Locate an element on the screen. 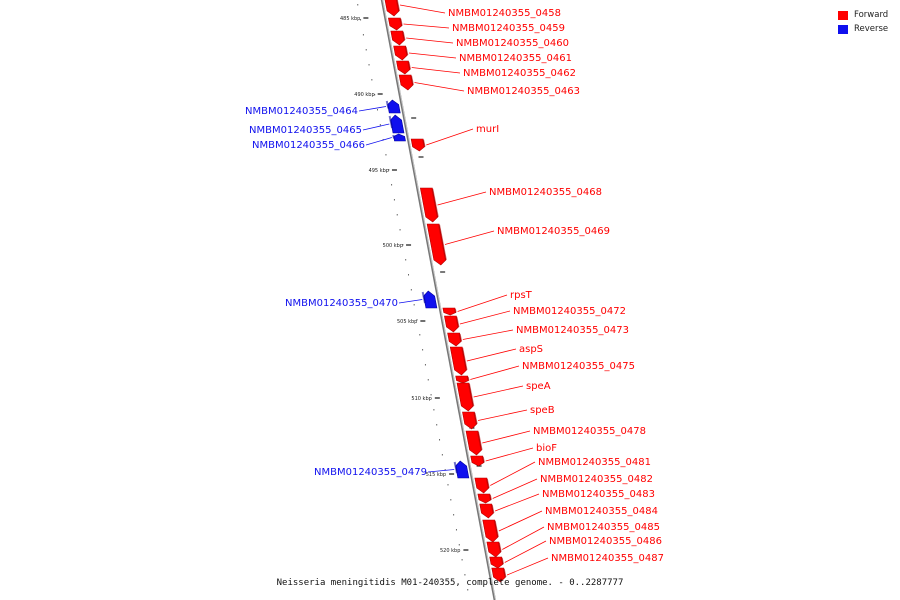  gene-label: bioF is located at coordinates (546, 448).